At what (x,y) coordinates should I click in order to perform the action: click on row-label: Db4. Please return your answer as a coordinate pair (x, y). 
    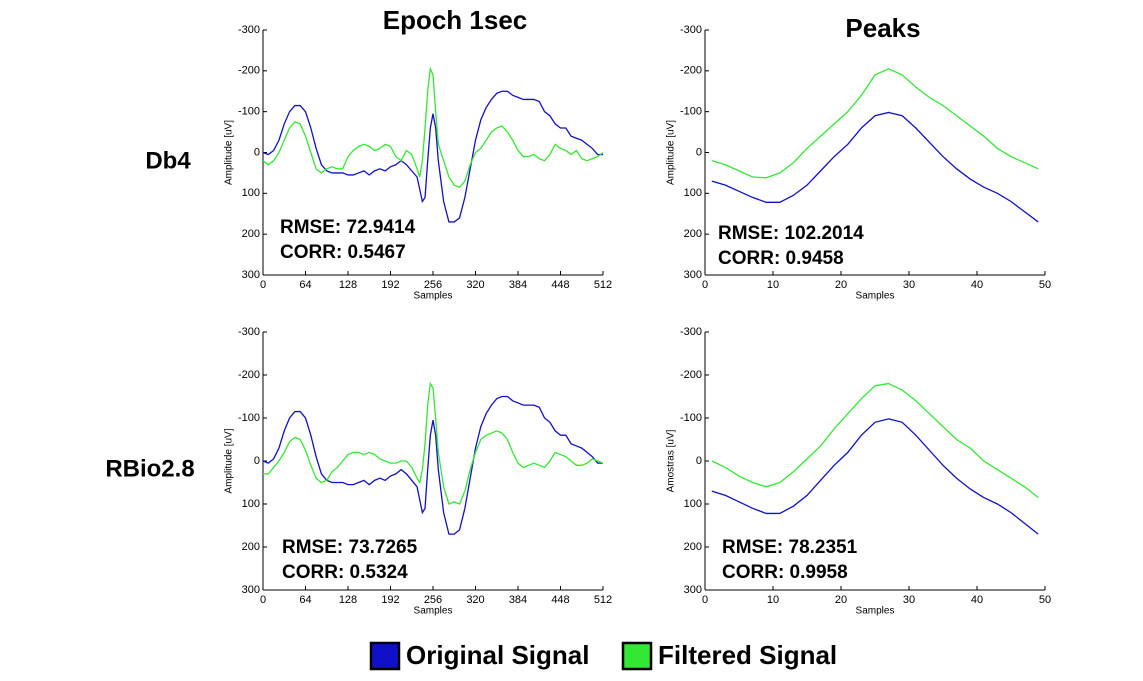
    Looking at the image, I should click on (168, 160).